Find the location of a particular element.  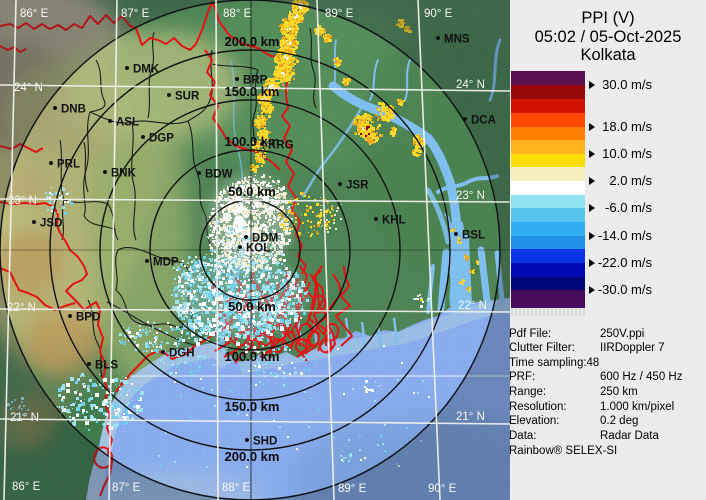

svg-text: BPD is located at coordinates (88, 318).